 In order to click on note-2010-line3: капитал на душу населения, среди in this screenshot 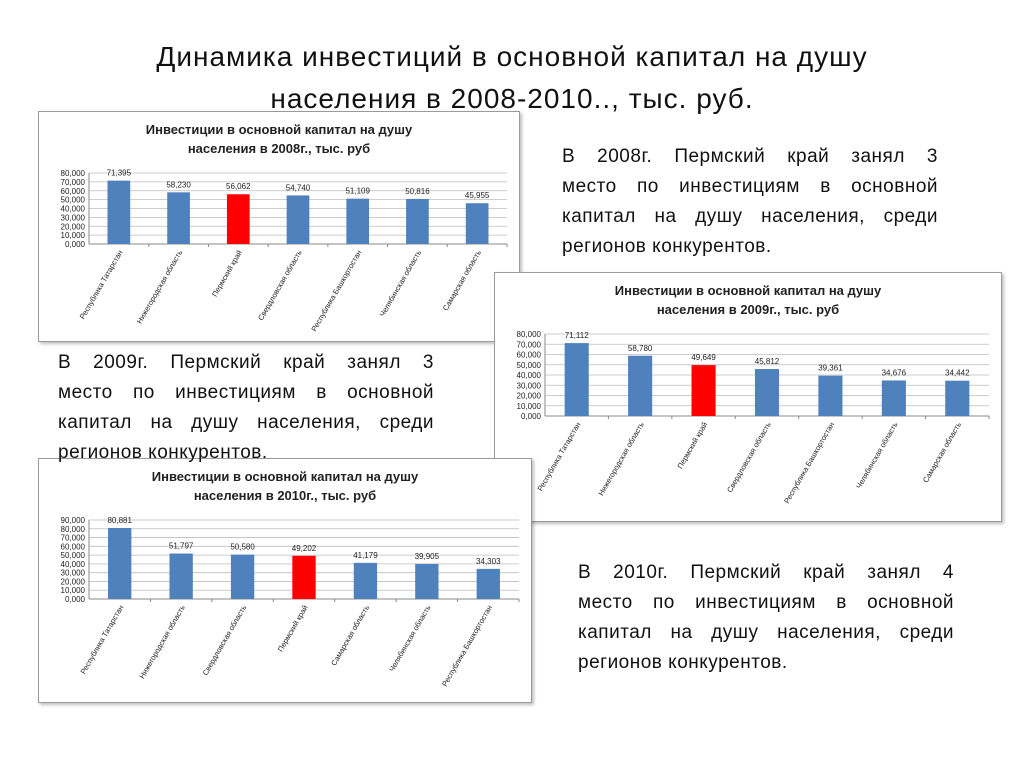, I will do `click(766, 632)`.